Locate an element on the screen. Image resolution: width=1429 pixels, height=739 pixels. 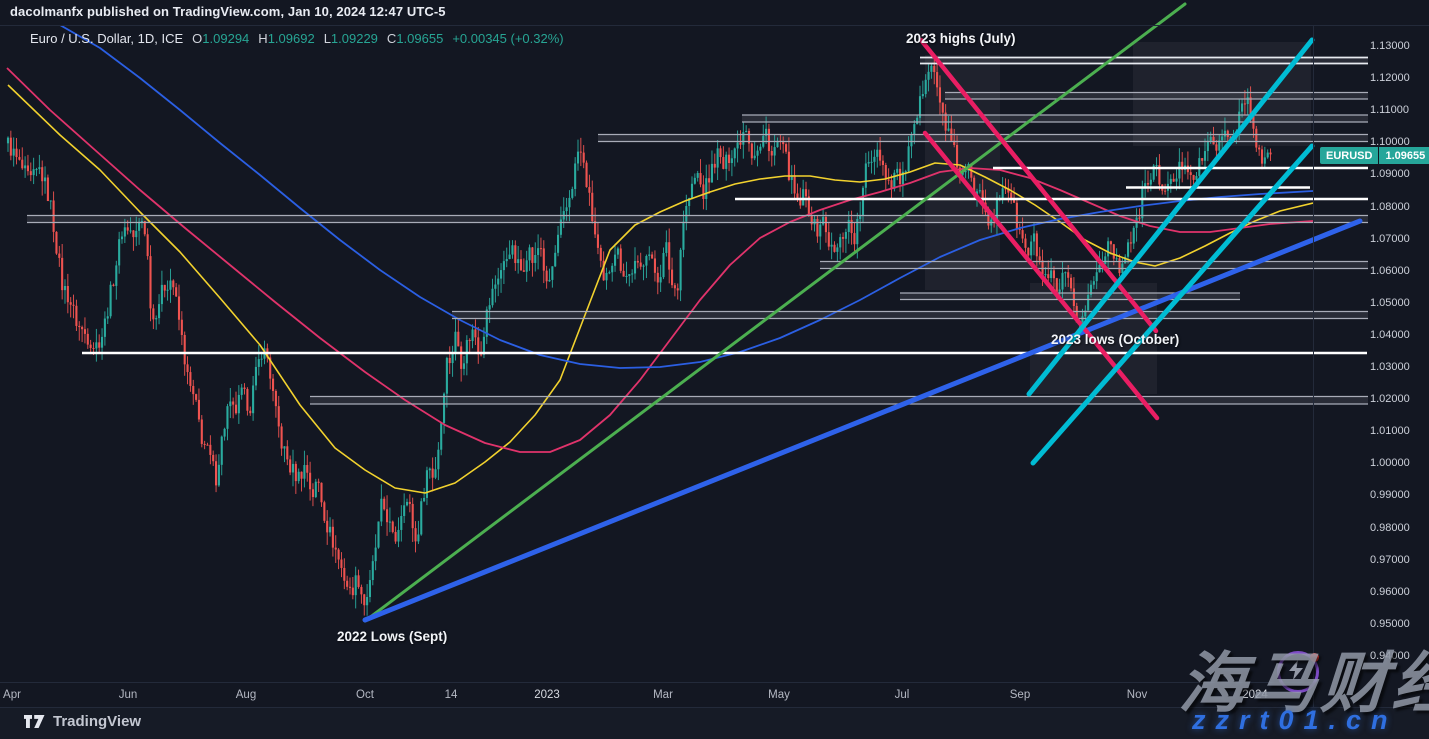
tradingview-brand-text: TradingView is located at coordinates (97, 721).